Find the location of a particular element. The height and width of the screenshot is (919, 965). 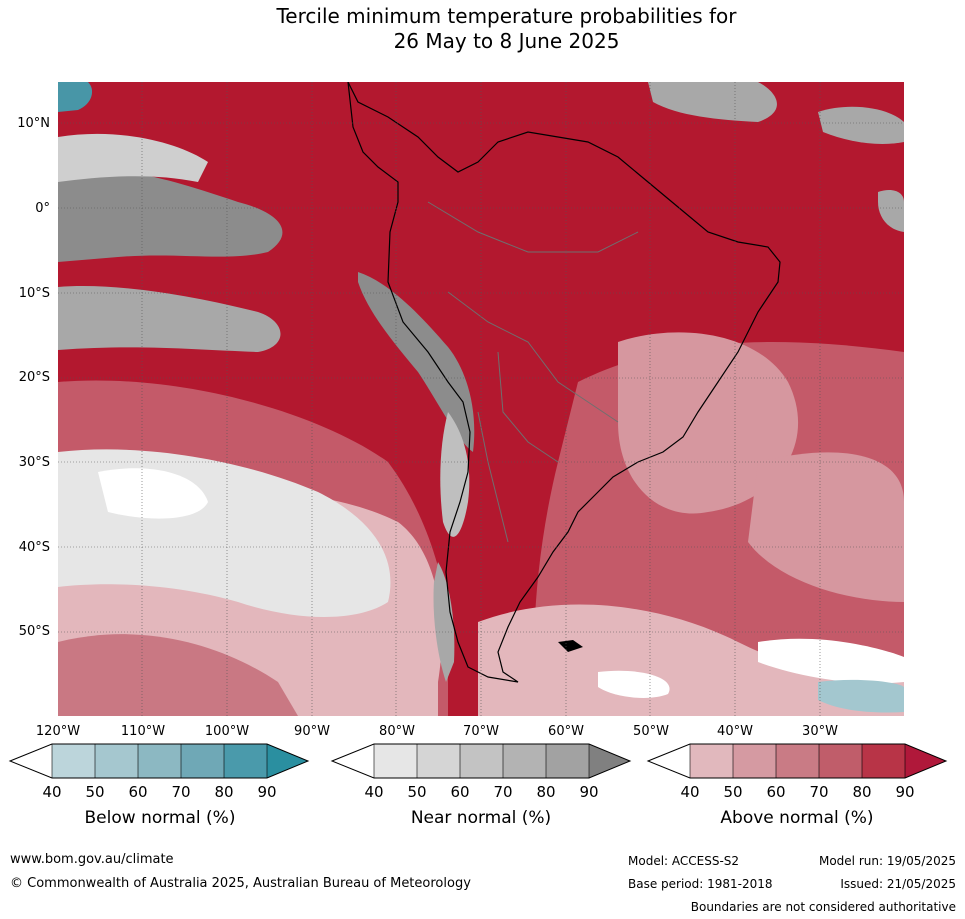

cbar-near-title: Near normal (%) is located at coordinates (481, 818).